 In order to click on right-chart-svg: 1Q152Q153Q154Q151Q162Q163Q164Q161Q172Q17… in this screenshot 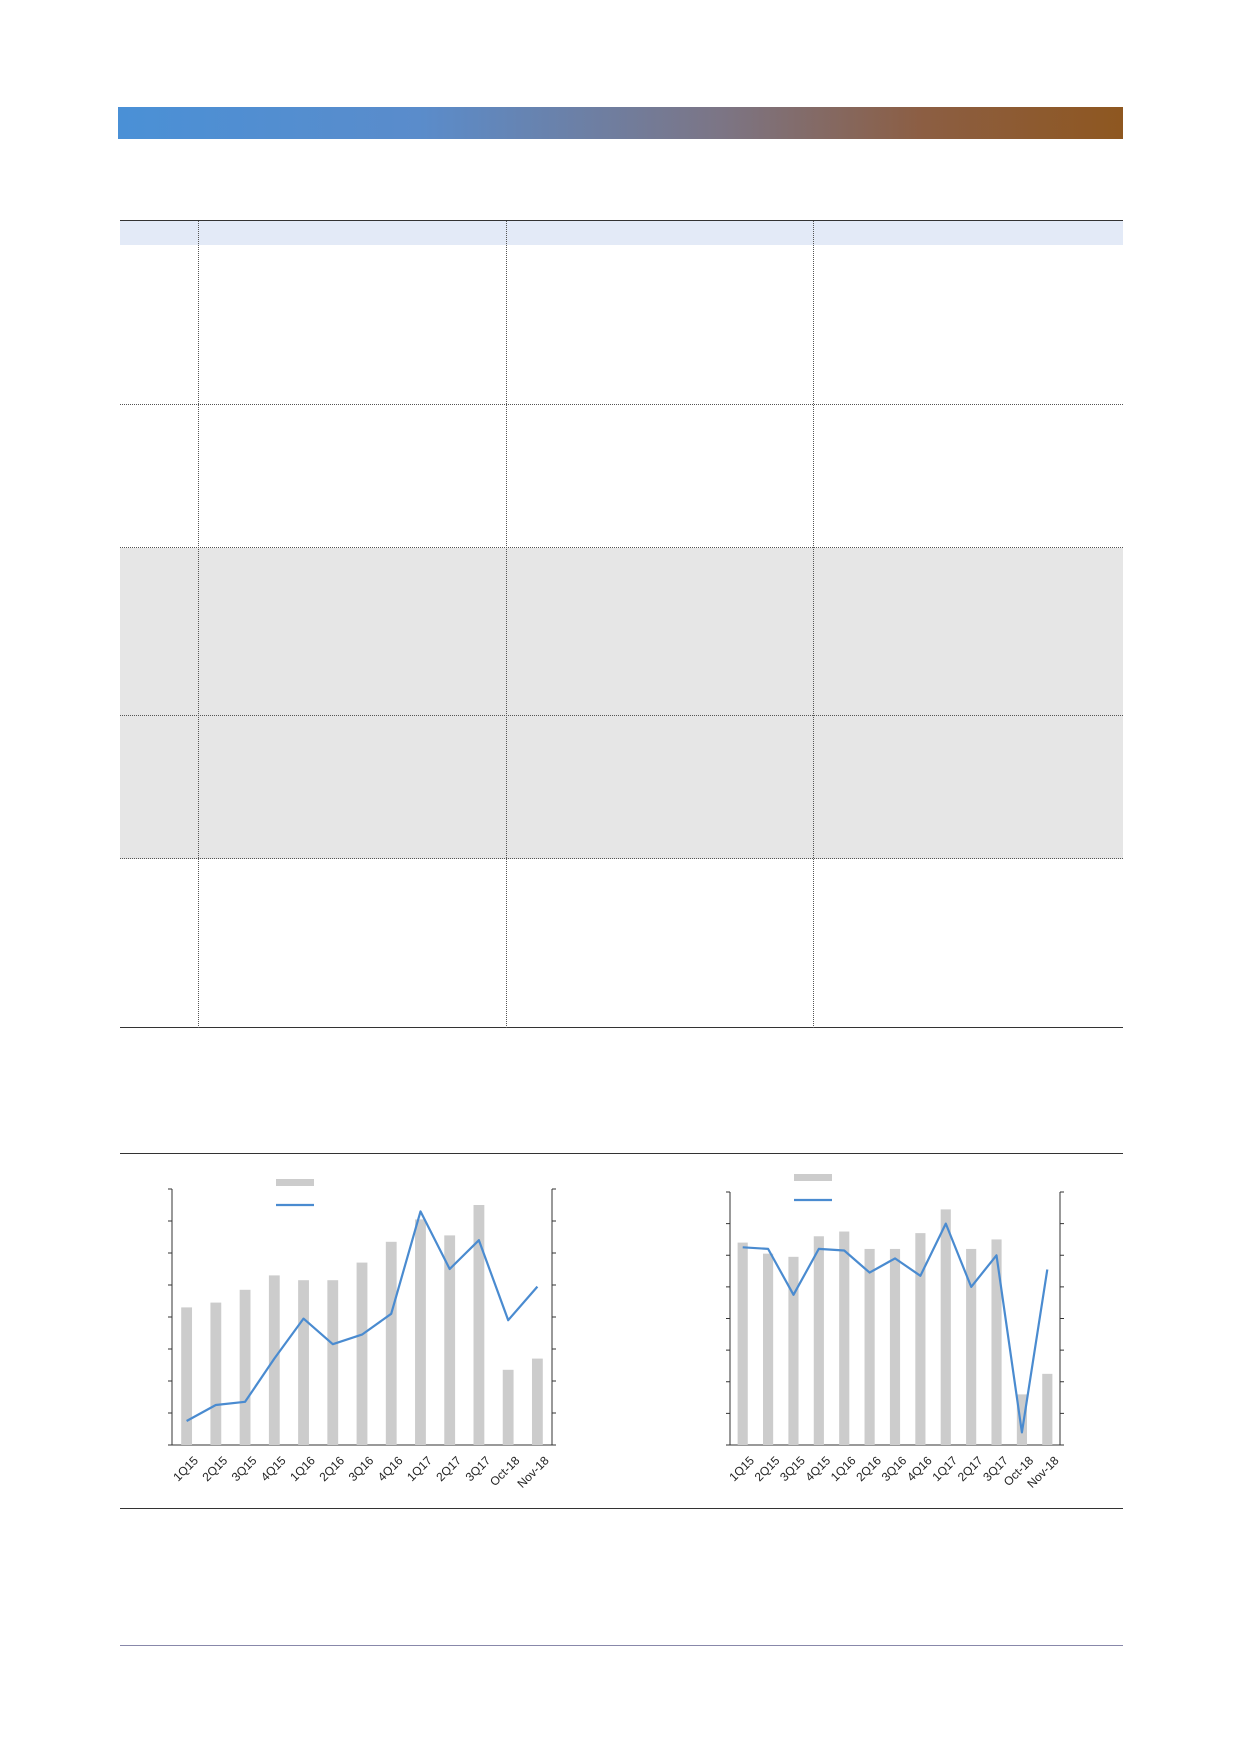, I will do `click(895, 1332)`.